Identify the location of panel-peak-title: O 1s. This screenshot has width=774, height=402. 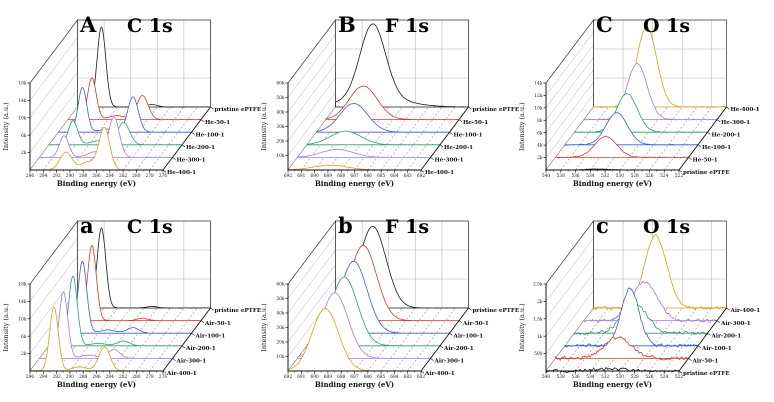
(666, 26).